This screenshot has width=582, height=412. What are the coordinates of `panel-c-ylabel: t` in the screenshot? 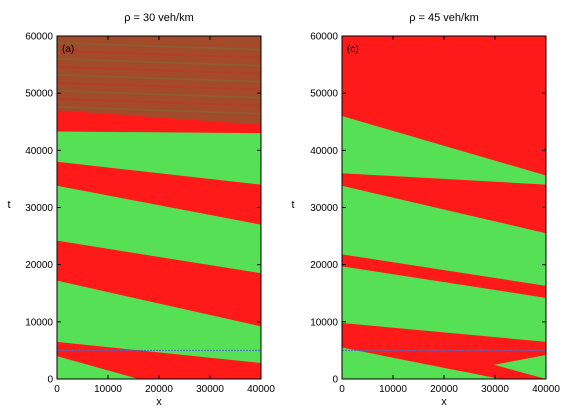 It's located at (292, 205).